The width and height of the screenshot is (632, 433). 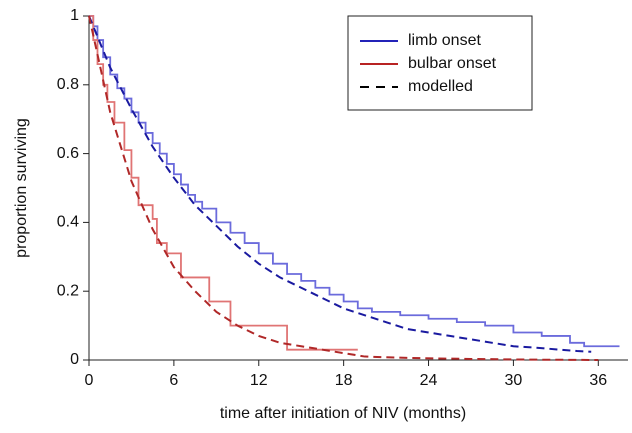 What do you see at coordinates (68, 290) in the screenshot?
I see `y-tick-label: 0.2` at bounding box center [68, 290].